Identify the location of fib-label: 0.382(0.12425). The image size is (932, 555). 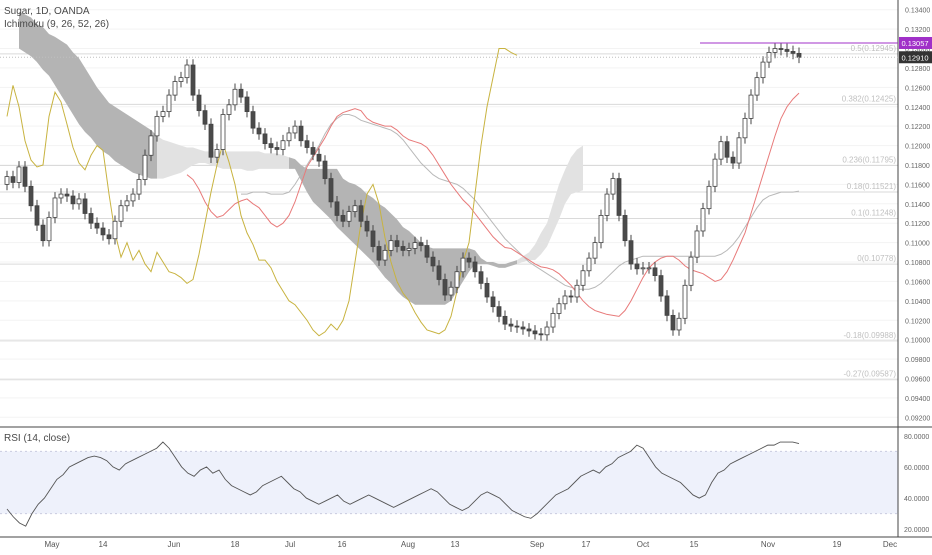
(869, 98).